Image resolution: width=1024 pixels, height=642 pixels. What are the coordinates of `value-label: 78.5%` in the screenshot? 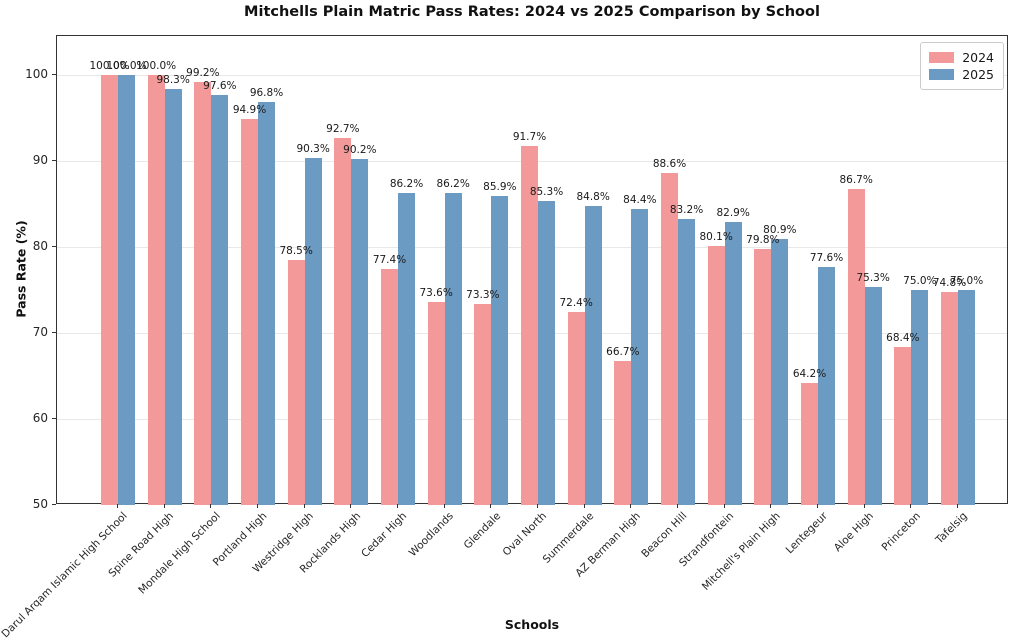 It's located at (296, 250).